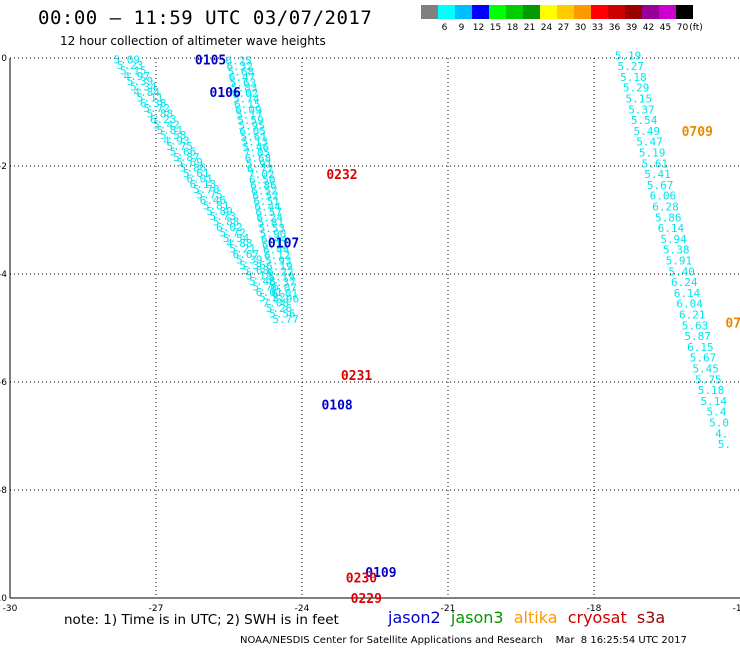 The width and height of the screenshot is (740, 650). I want to click on wave-height-value: 5.54, so click(644, 120).